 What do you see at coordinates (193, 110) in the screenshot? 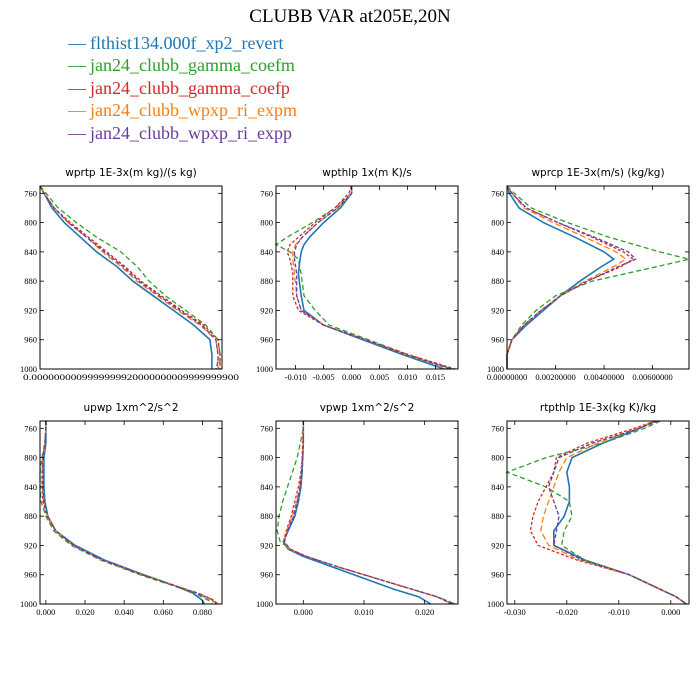
I see `legend-label: jan24_clubb_wpxp_ri_expm` at bounding box center [193, 110].